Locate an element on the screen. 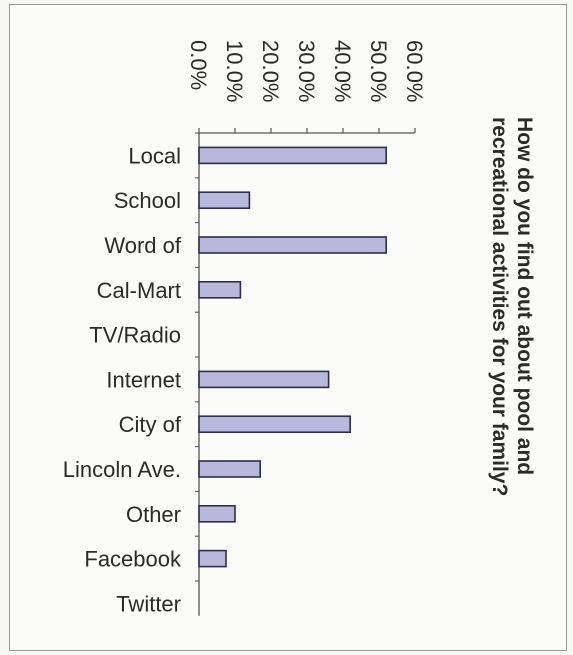 Image resolution: width=573 pixels, height=655 pixels. category-label: Other is located at coordinates (153, 514).